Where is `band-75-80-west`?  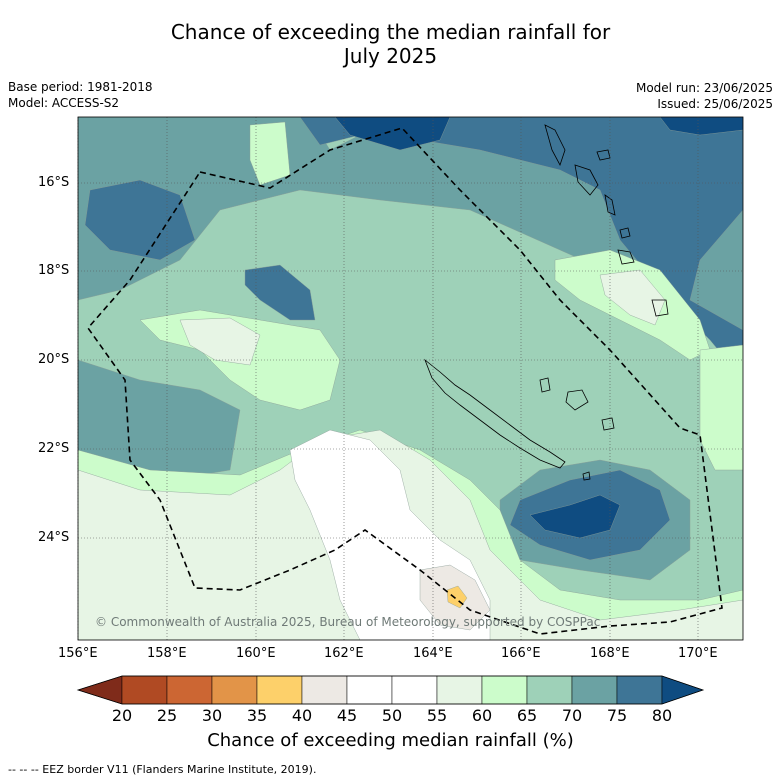
band-75-80-west is located at coordinates (140, 220).